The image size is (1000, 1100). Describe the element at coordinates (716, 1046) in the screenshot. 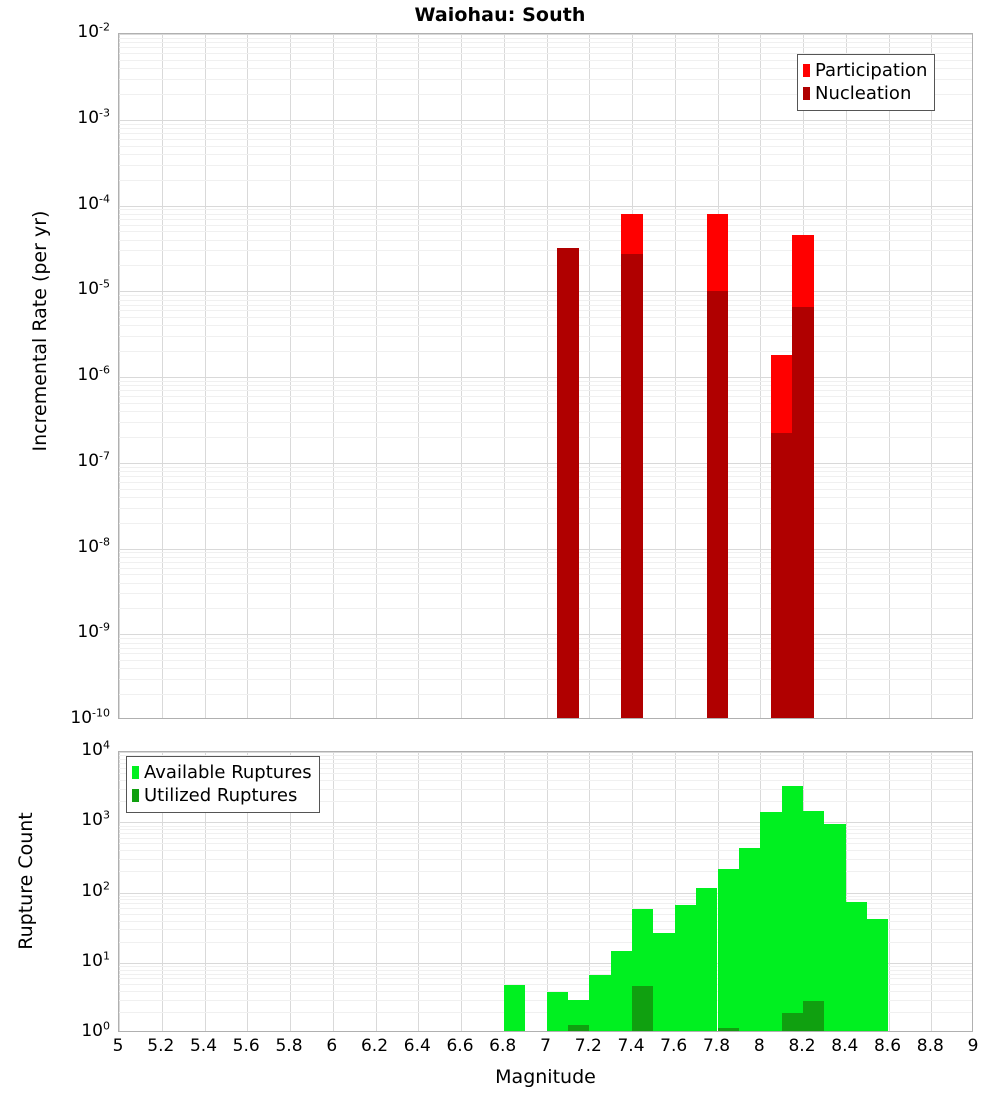

I see `x-axis-tick-label: 7.8` at that location.